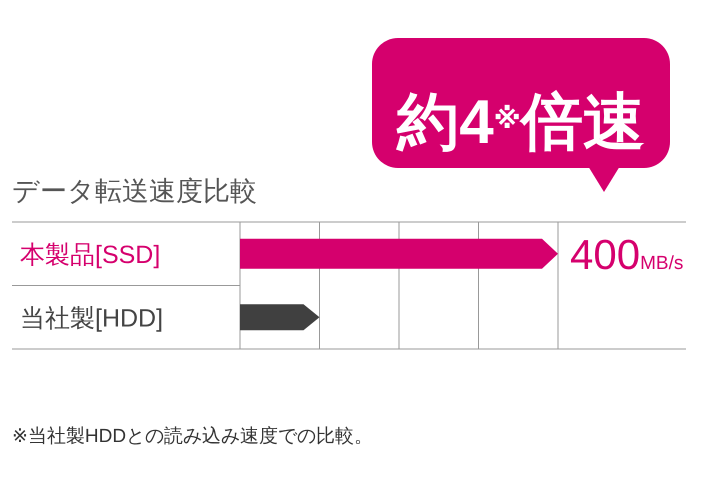 The image size is (720, 480). What do you see at coordinates (134, 191) in the screenshot?
I see `chart-title: データ転送速度比較` at bounding box center [134, 191].